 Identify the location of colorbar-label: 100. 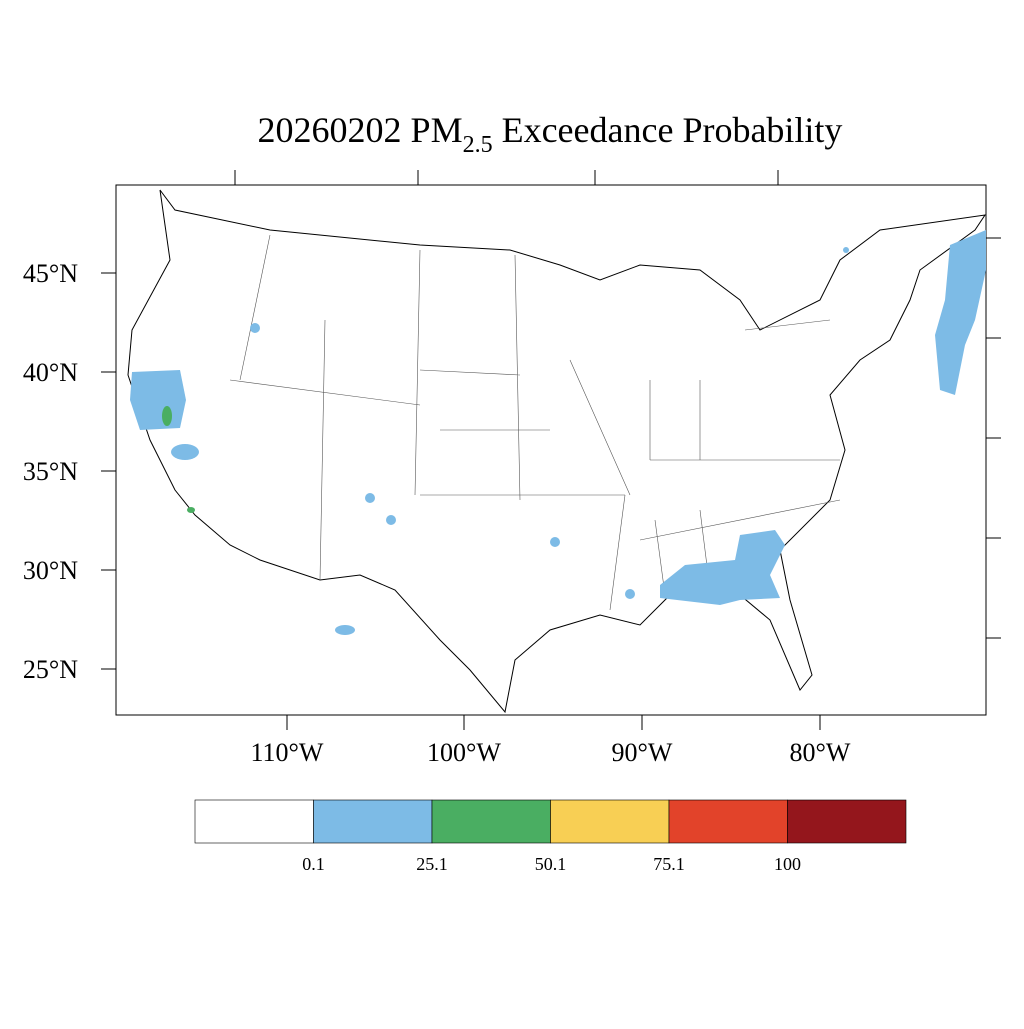
(787, 864).